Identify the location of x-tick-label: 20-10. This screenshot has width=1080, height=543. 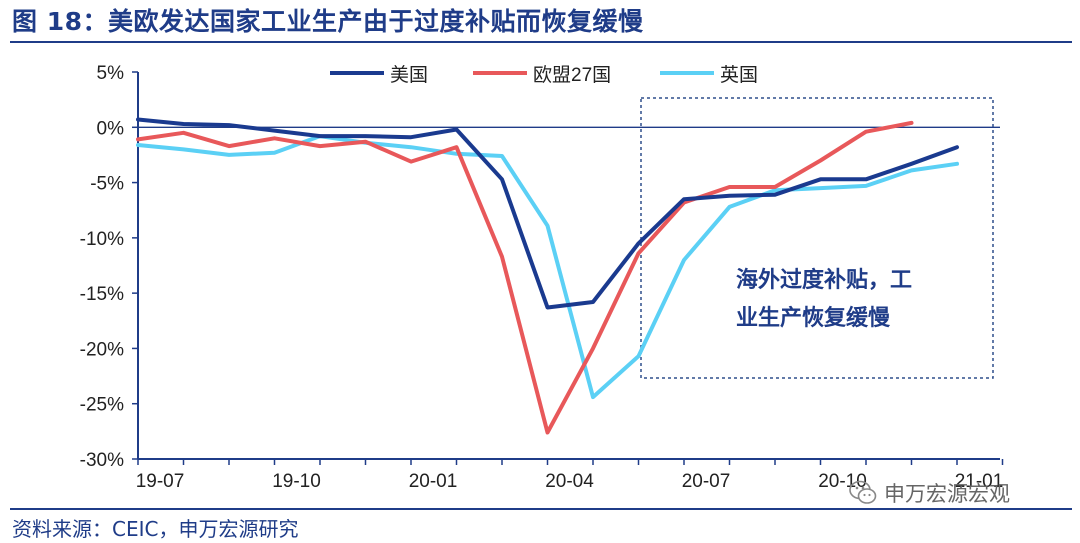
(842, 481).